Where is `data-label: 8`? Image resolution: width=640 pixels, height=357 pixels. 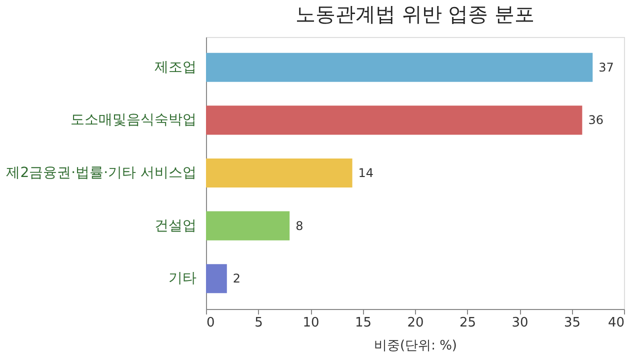 data-label: 8 is located at coordinates (300, 225).